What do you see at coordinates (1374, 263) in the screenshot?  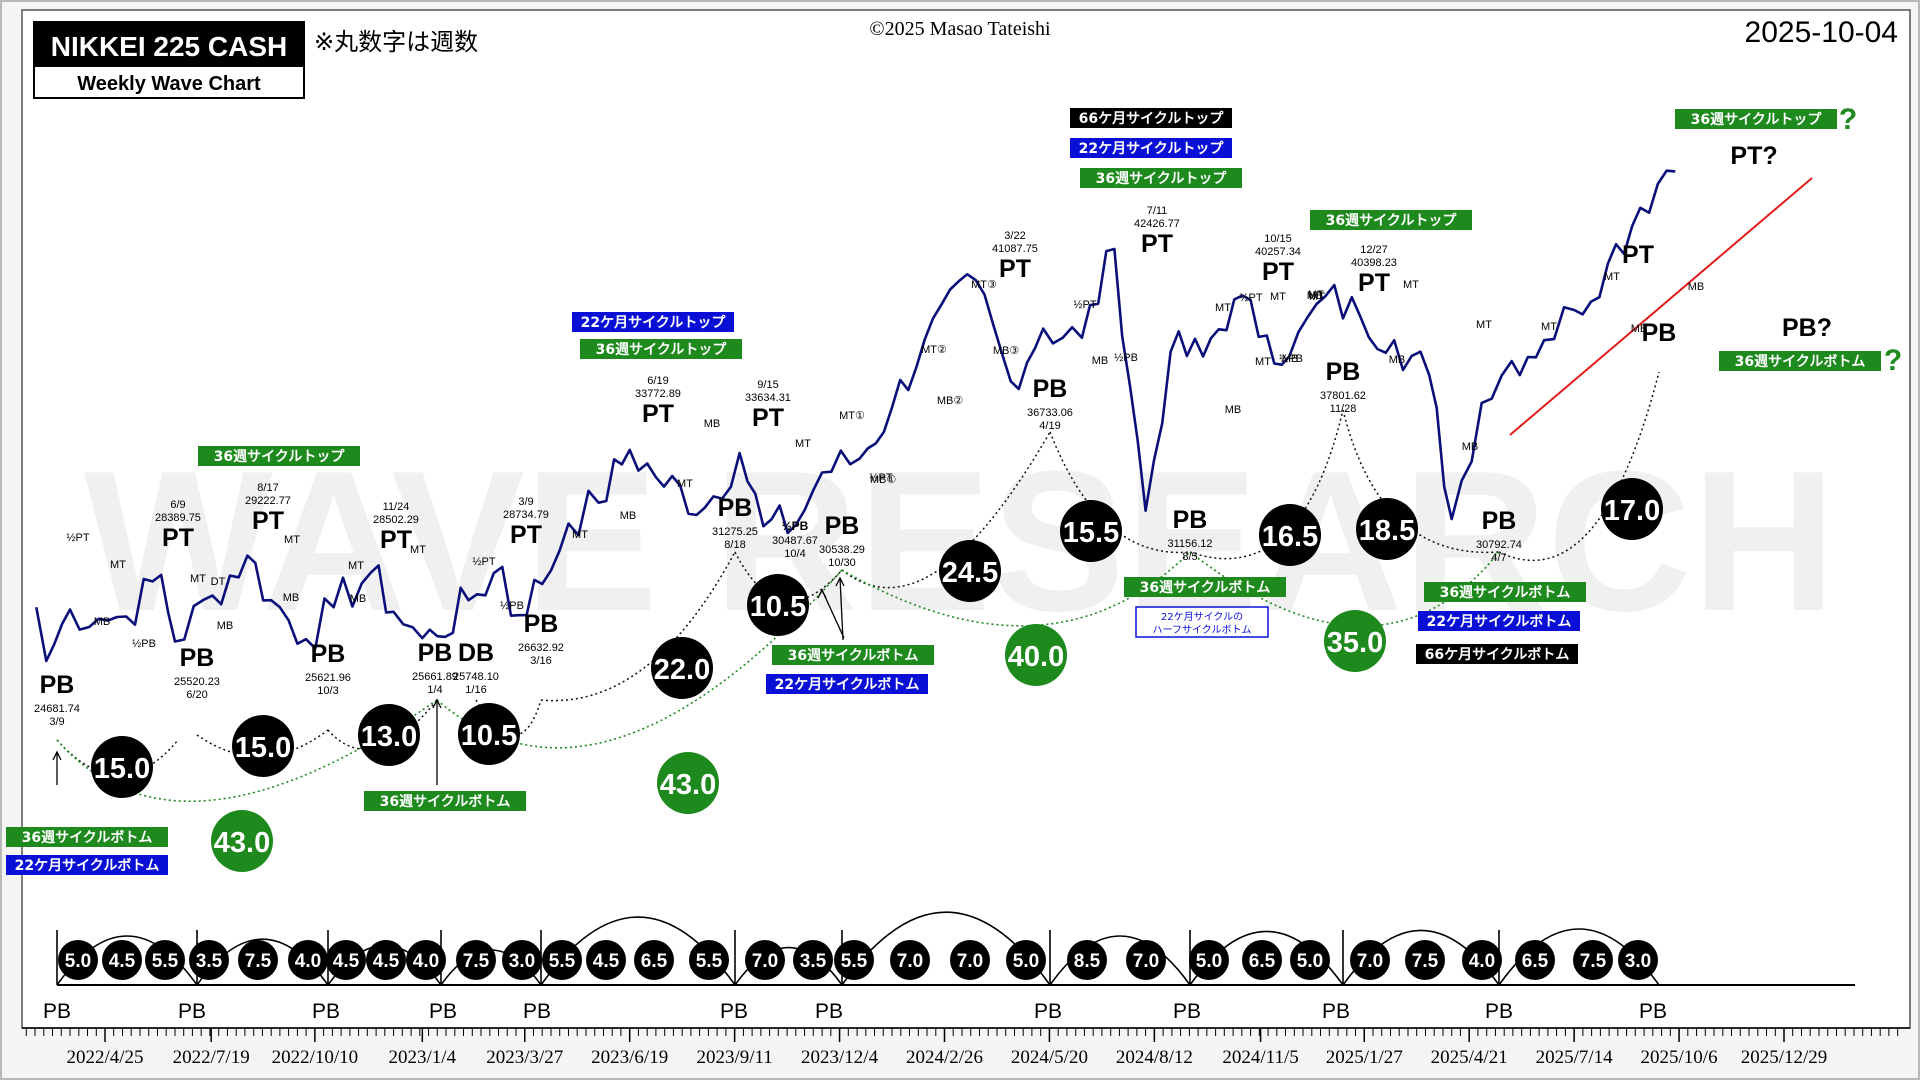 I see `pivot-value: 40398.23` at bounding box center [1374, 263].